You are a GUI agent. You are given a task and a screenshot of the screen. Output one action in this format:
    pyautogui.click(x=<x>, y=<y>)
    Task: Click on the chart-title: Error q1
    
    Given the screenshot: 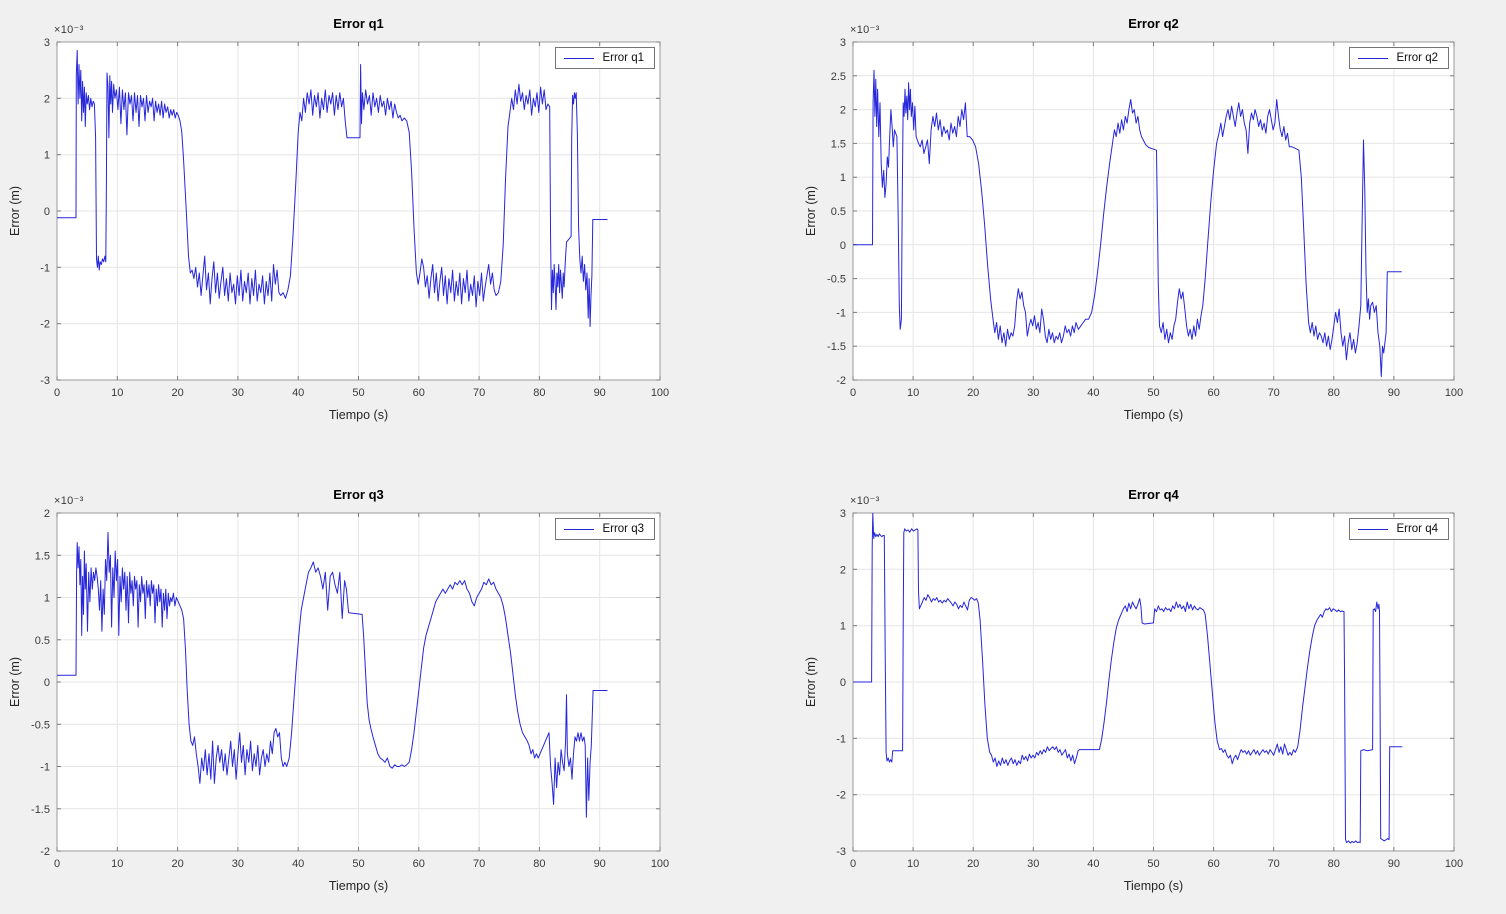 What is the action you would take?
    pyautogui.click(x=358, y=23)
    